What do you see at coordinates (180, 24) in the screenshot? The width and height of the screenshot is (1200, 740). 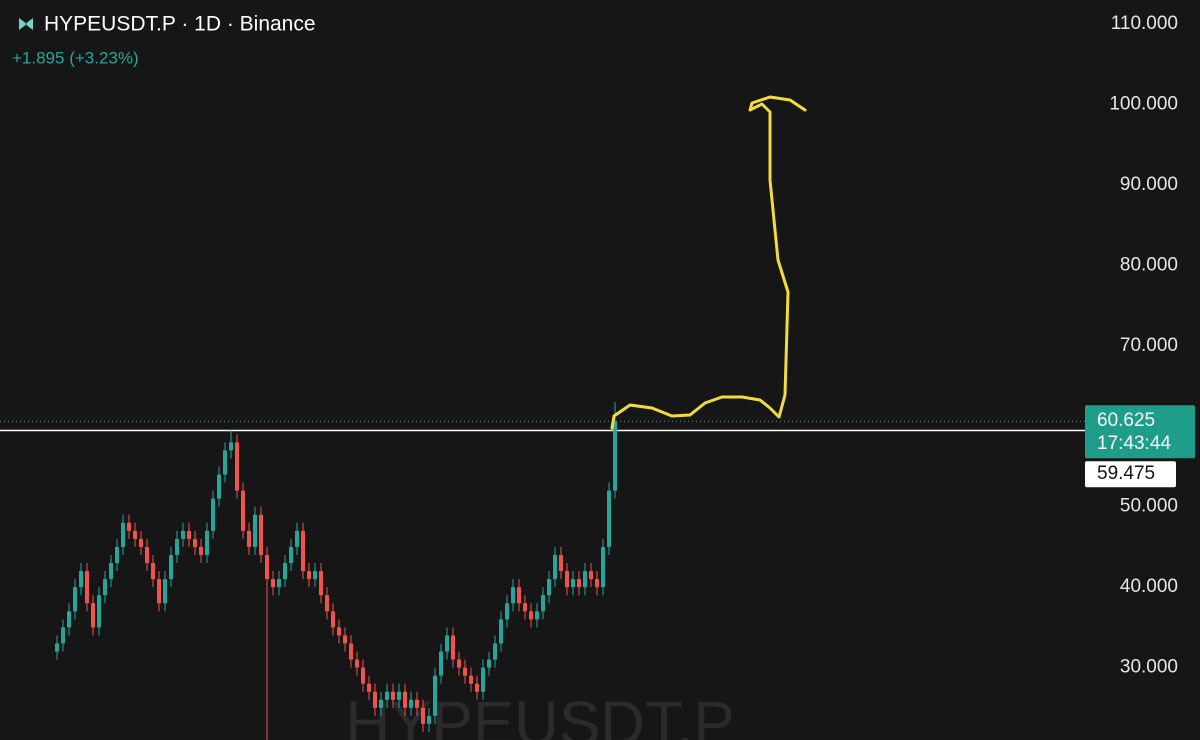 I see `symbol-title: HYPEUSDT.P · 1D · Binance` at bounding box center [180, 24].